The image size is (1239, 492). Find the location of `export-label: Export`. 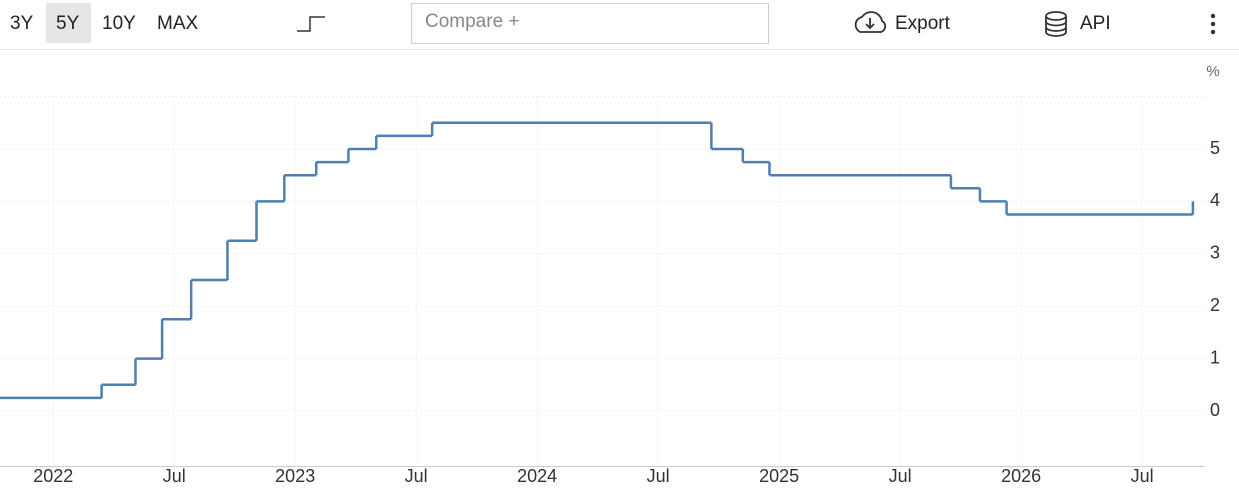

export-label: Export is located at coordinates (923, 23).